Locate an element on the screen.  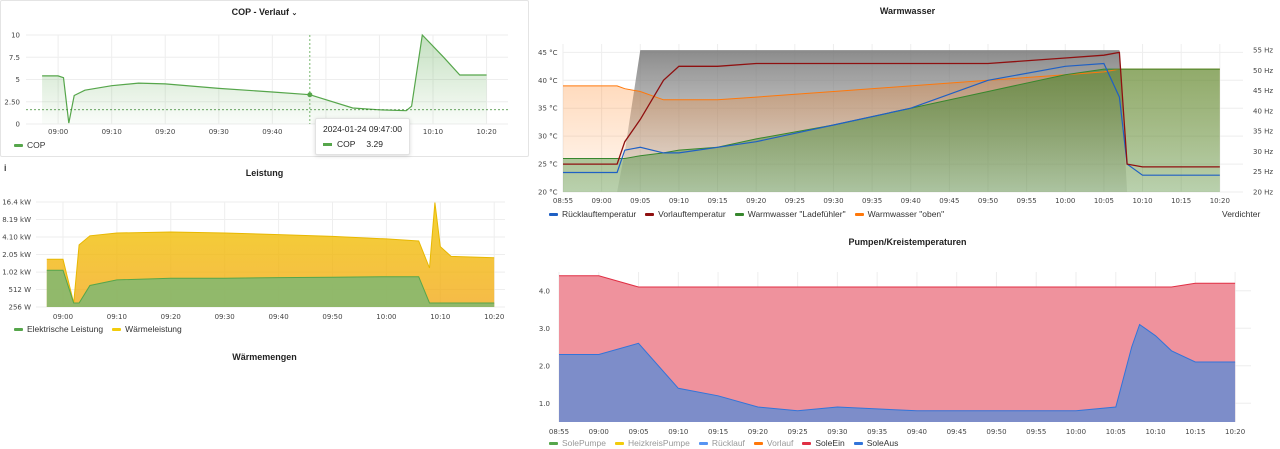
ww-x-tick: 09:50 is located at coordinates (988, 201).